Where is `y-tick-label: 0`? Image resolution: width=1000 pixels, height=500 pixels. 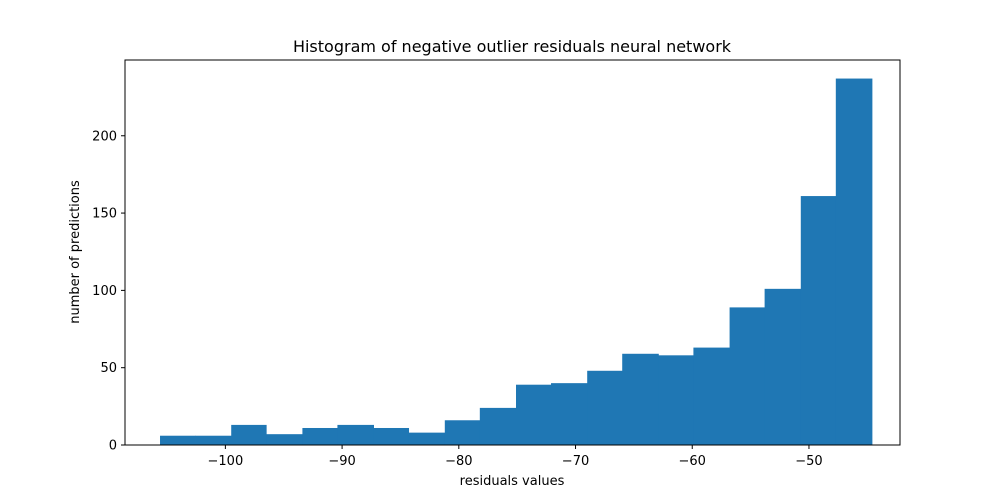
y-tick-label: 0 is located at coordinates (113, 446).